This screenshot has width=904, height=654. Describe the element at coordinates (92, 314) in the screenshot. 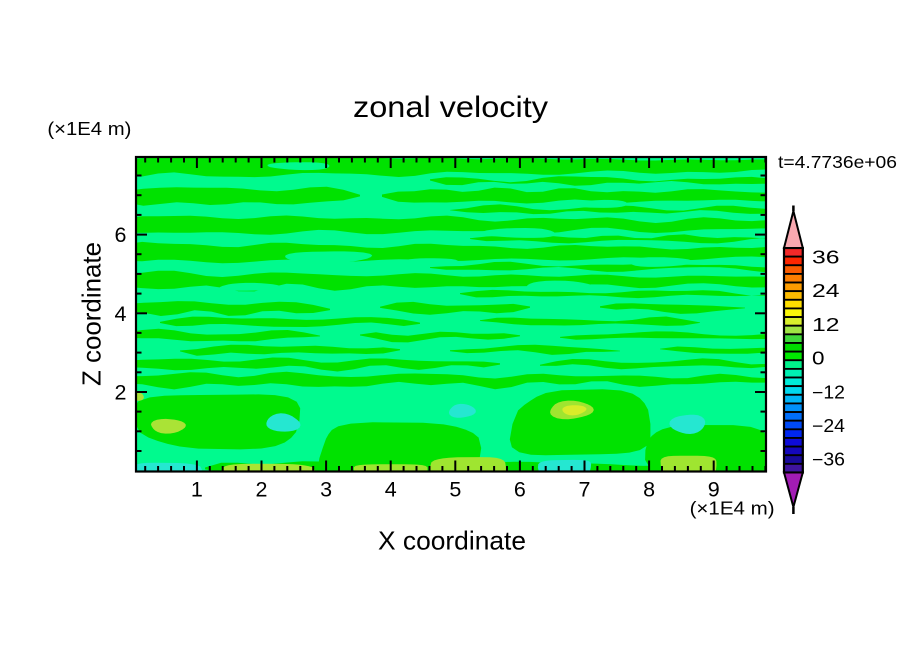

I see `svg-text: Z coordinate` at that location.